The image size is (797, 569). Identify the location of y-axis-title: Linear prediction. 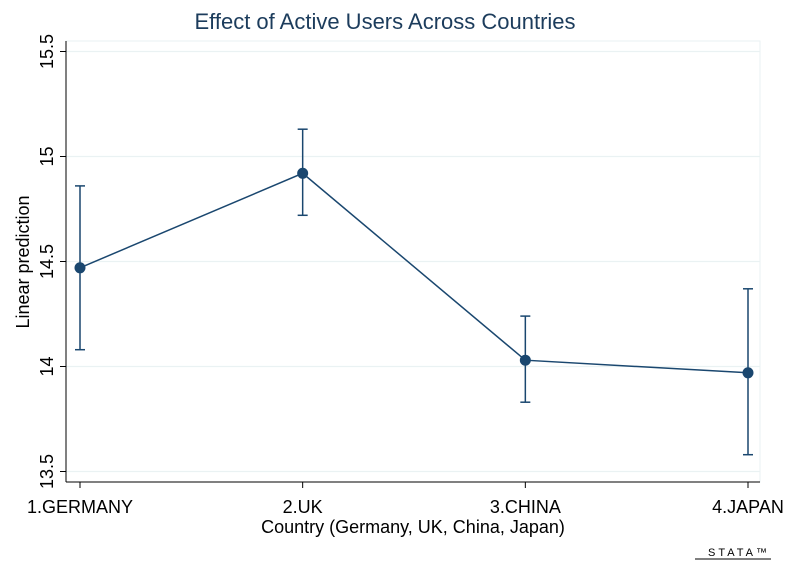
(23, 261).